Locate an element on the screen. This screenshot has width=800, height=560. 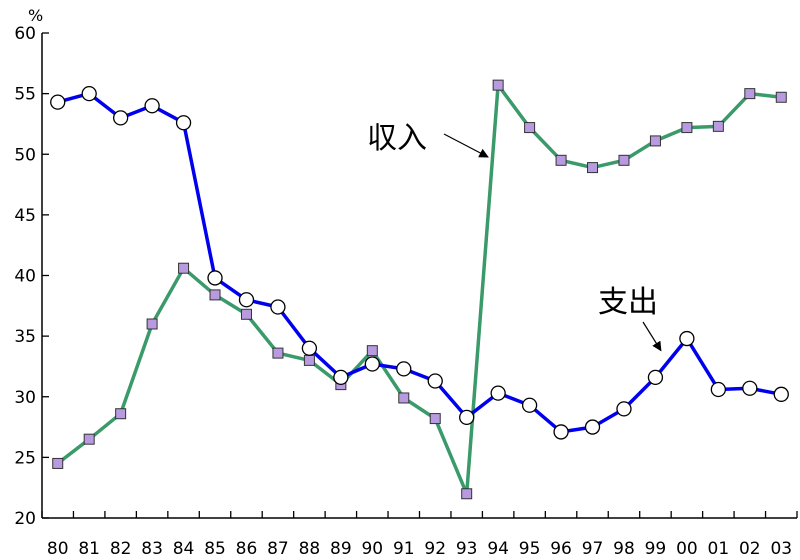
x-tick-label: 00 is located at coordinates (687, 549).